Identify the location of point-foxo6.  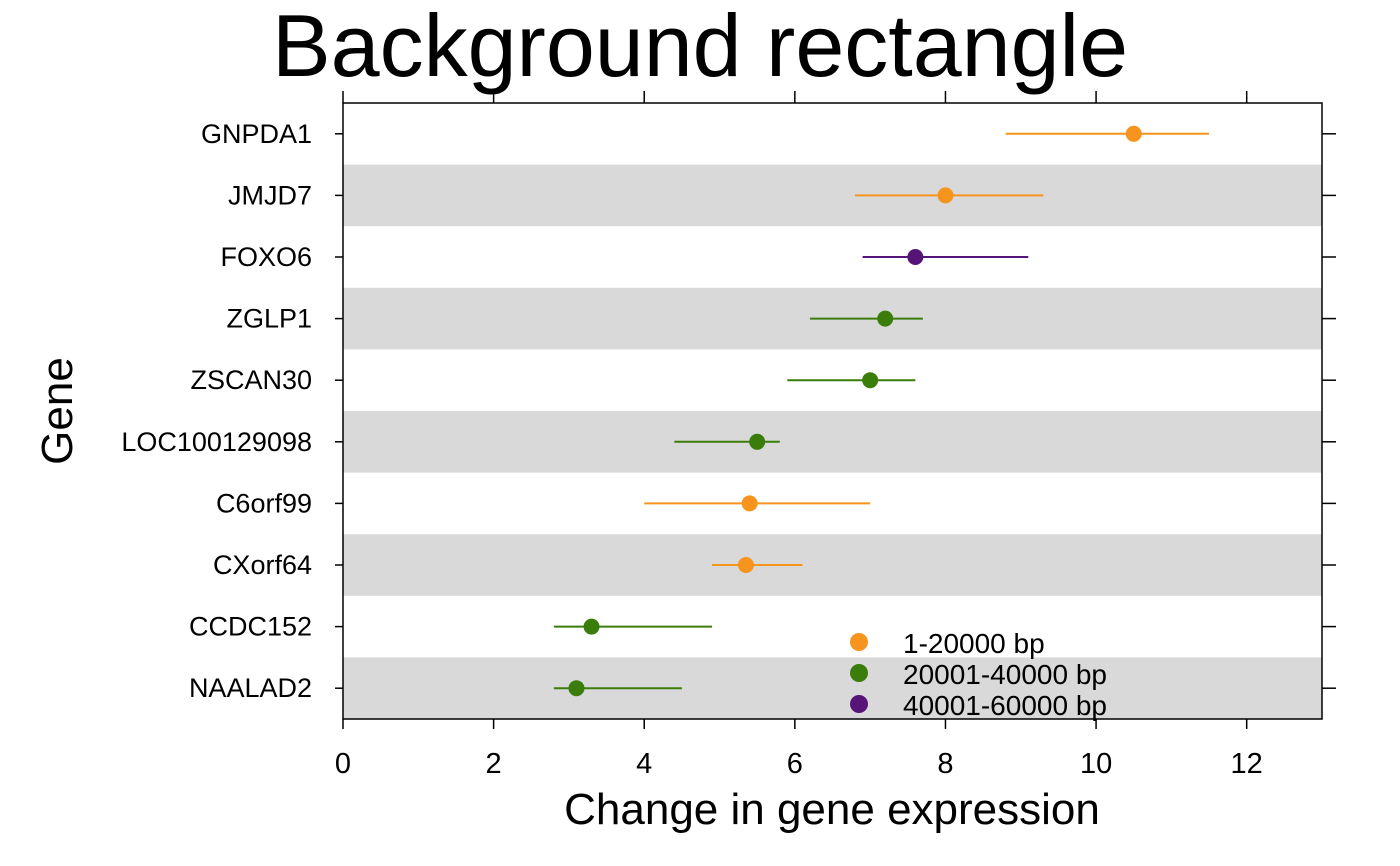
(915, 257).